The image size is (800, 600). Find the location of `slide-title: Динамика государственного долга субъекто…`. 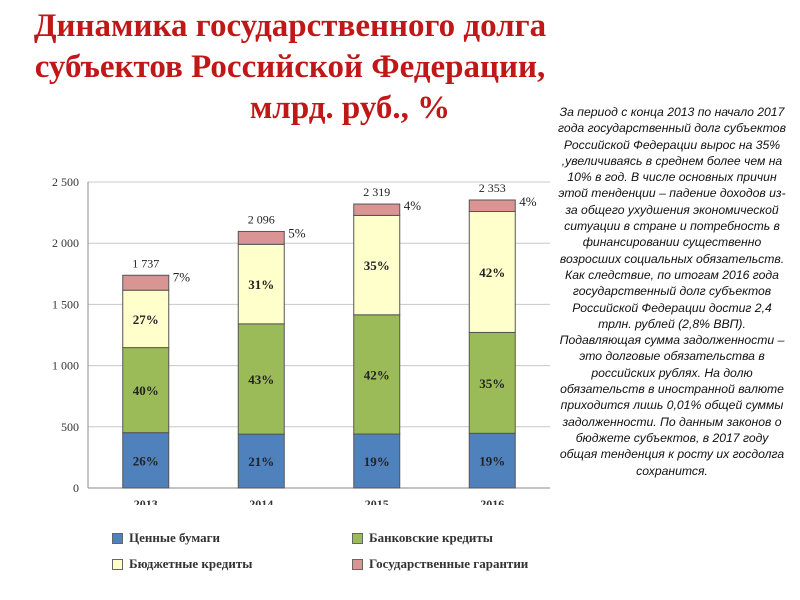

slide-title: Динамика государственного долга субъекто… is located at coordinates (290, 67).